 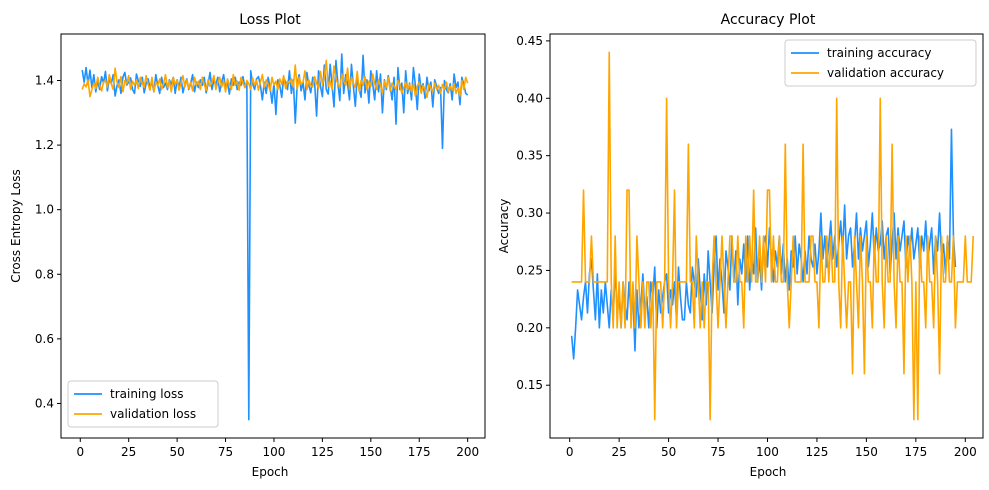 I want to click on loss-plot-x-tick-label: 75, so click(x=225, y=452).